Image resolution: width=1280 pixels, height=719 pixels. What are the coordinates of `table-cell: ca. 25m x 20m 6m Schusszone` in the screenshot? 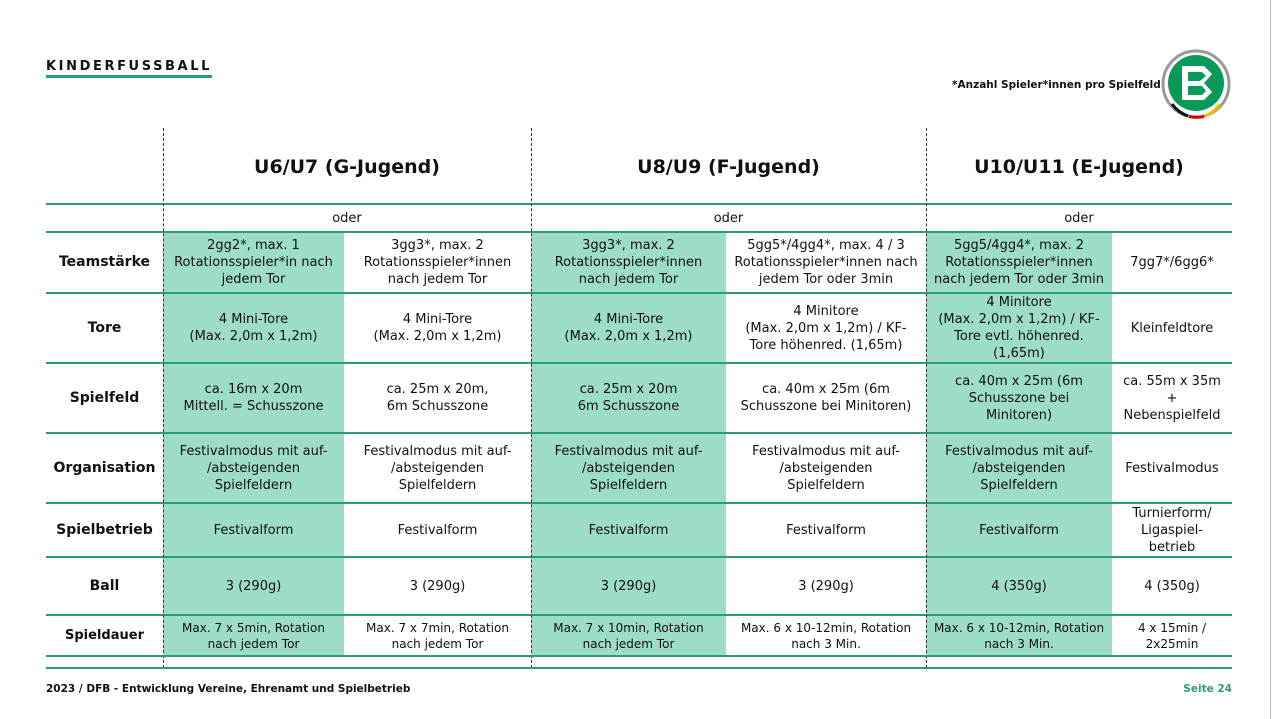 It's located at (628, 397).